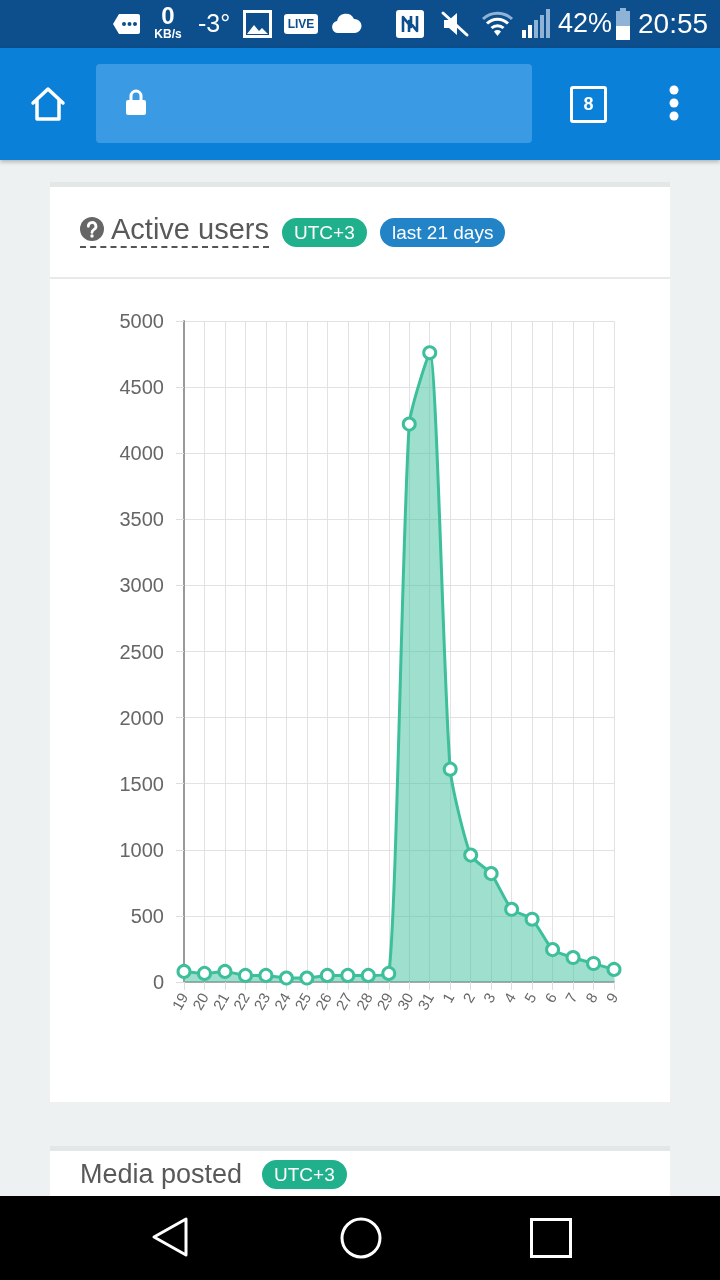 This screenshot has height=1280, width=720. What do you see at coordinates (612, 997) in the screenshot?
I see `x-tick-label: 9` at bounding box center [612, 997].